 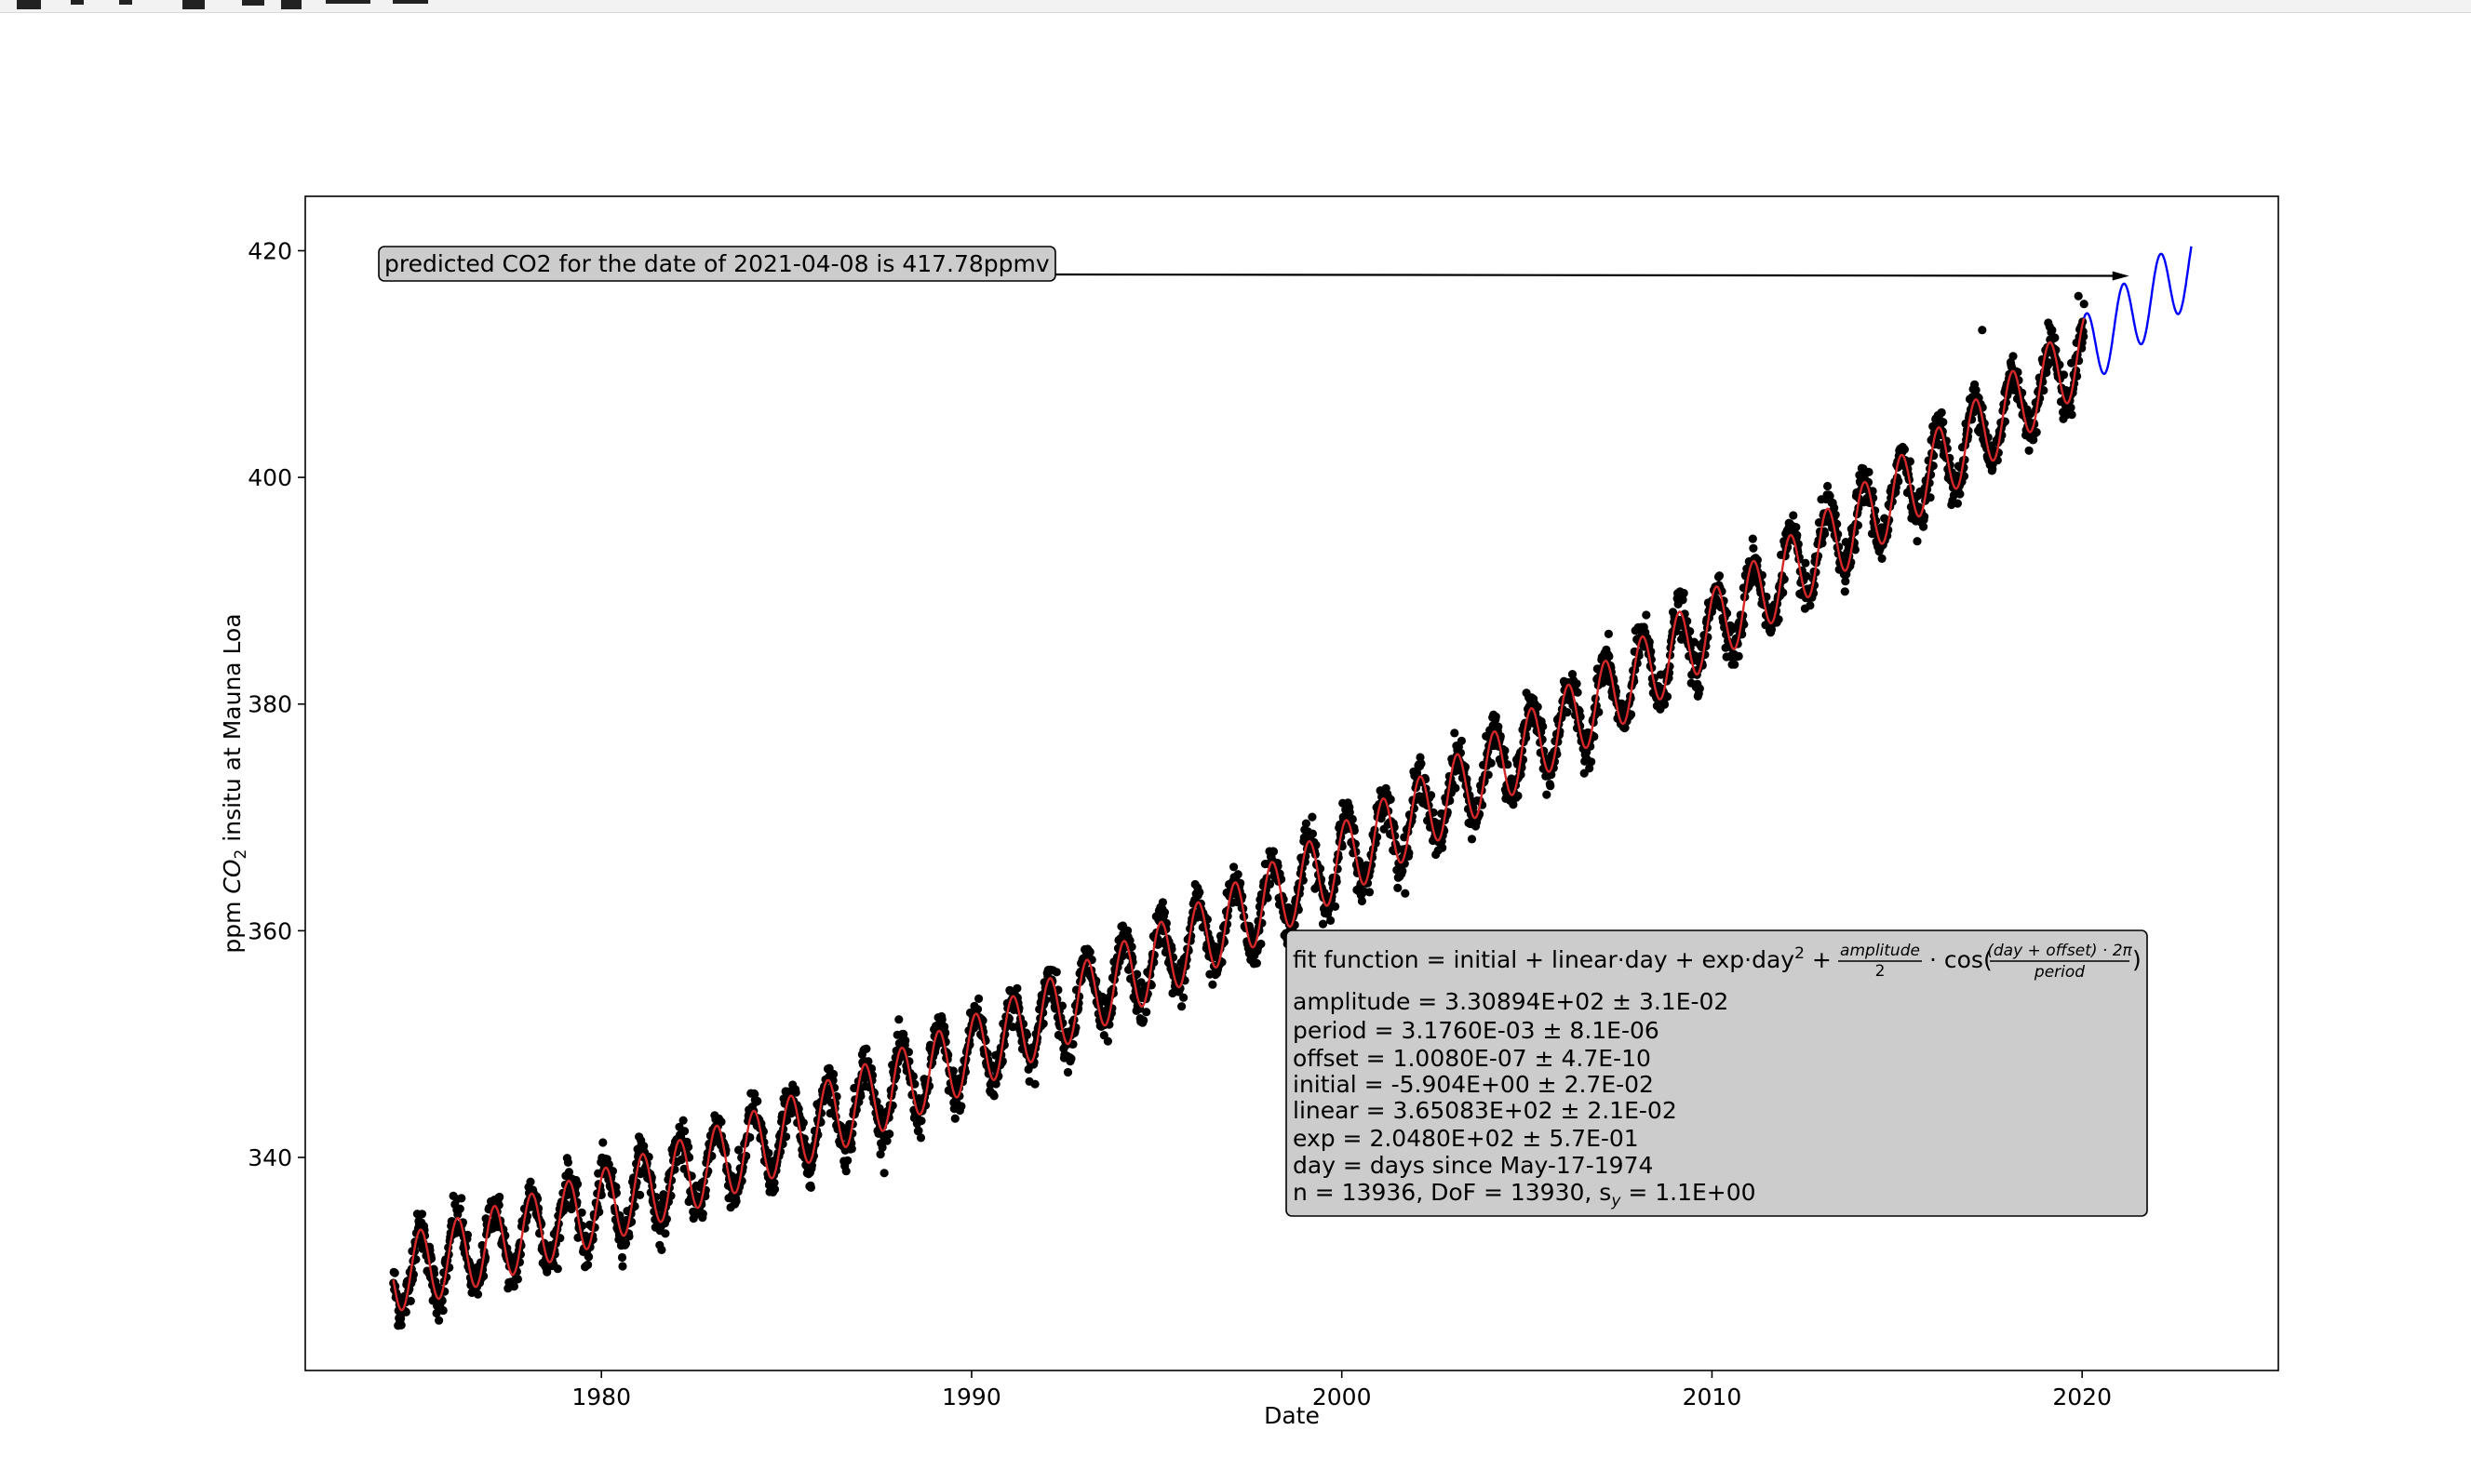 What do you see at coordinates (1511, 1001) in the screenshot?
I see `fit-param-amplitude: amplitude = 3.30894E+02 ± 3.1E-02` at bounding box center [1511, 1001].